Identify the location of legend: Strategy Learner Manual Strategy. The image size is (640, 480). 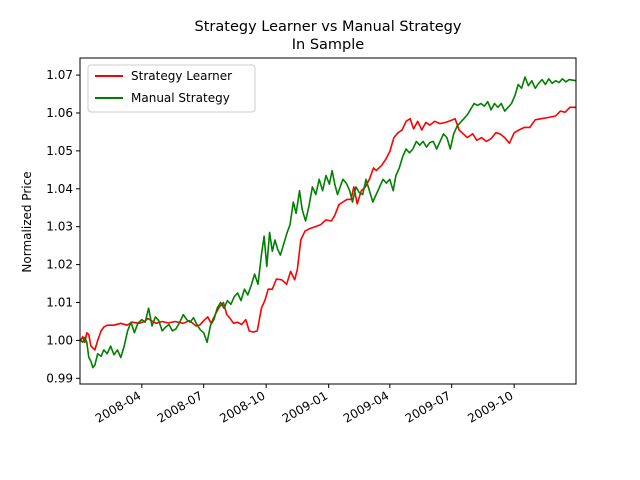
(171, 88).